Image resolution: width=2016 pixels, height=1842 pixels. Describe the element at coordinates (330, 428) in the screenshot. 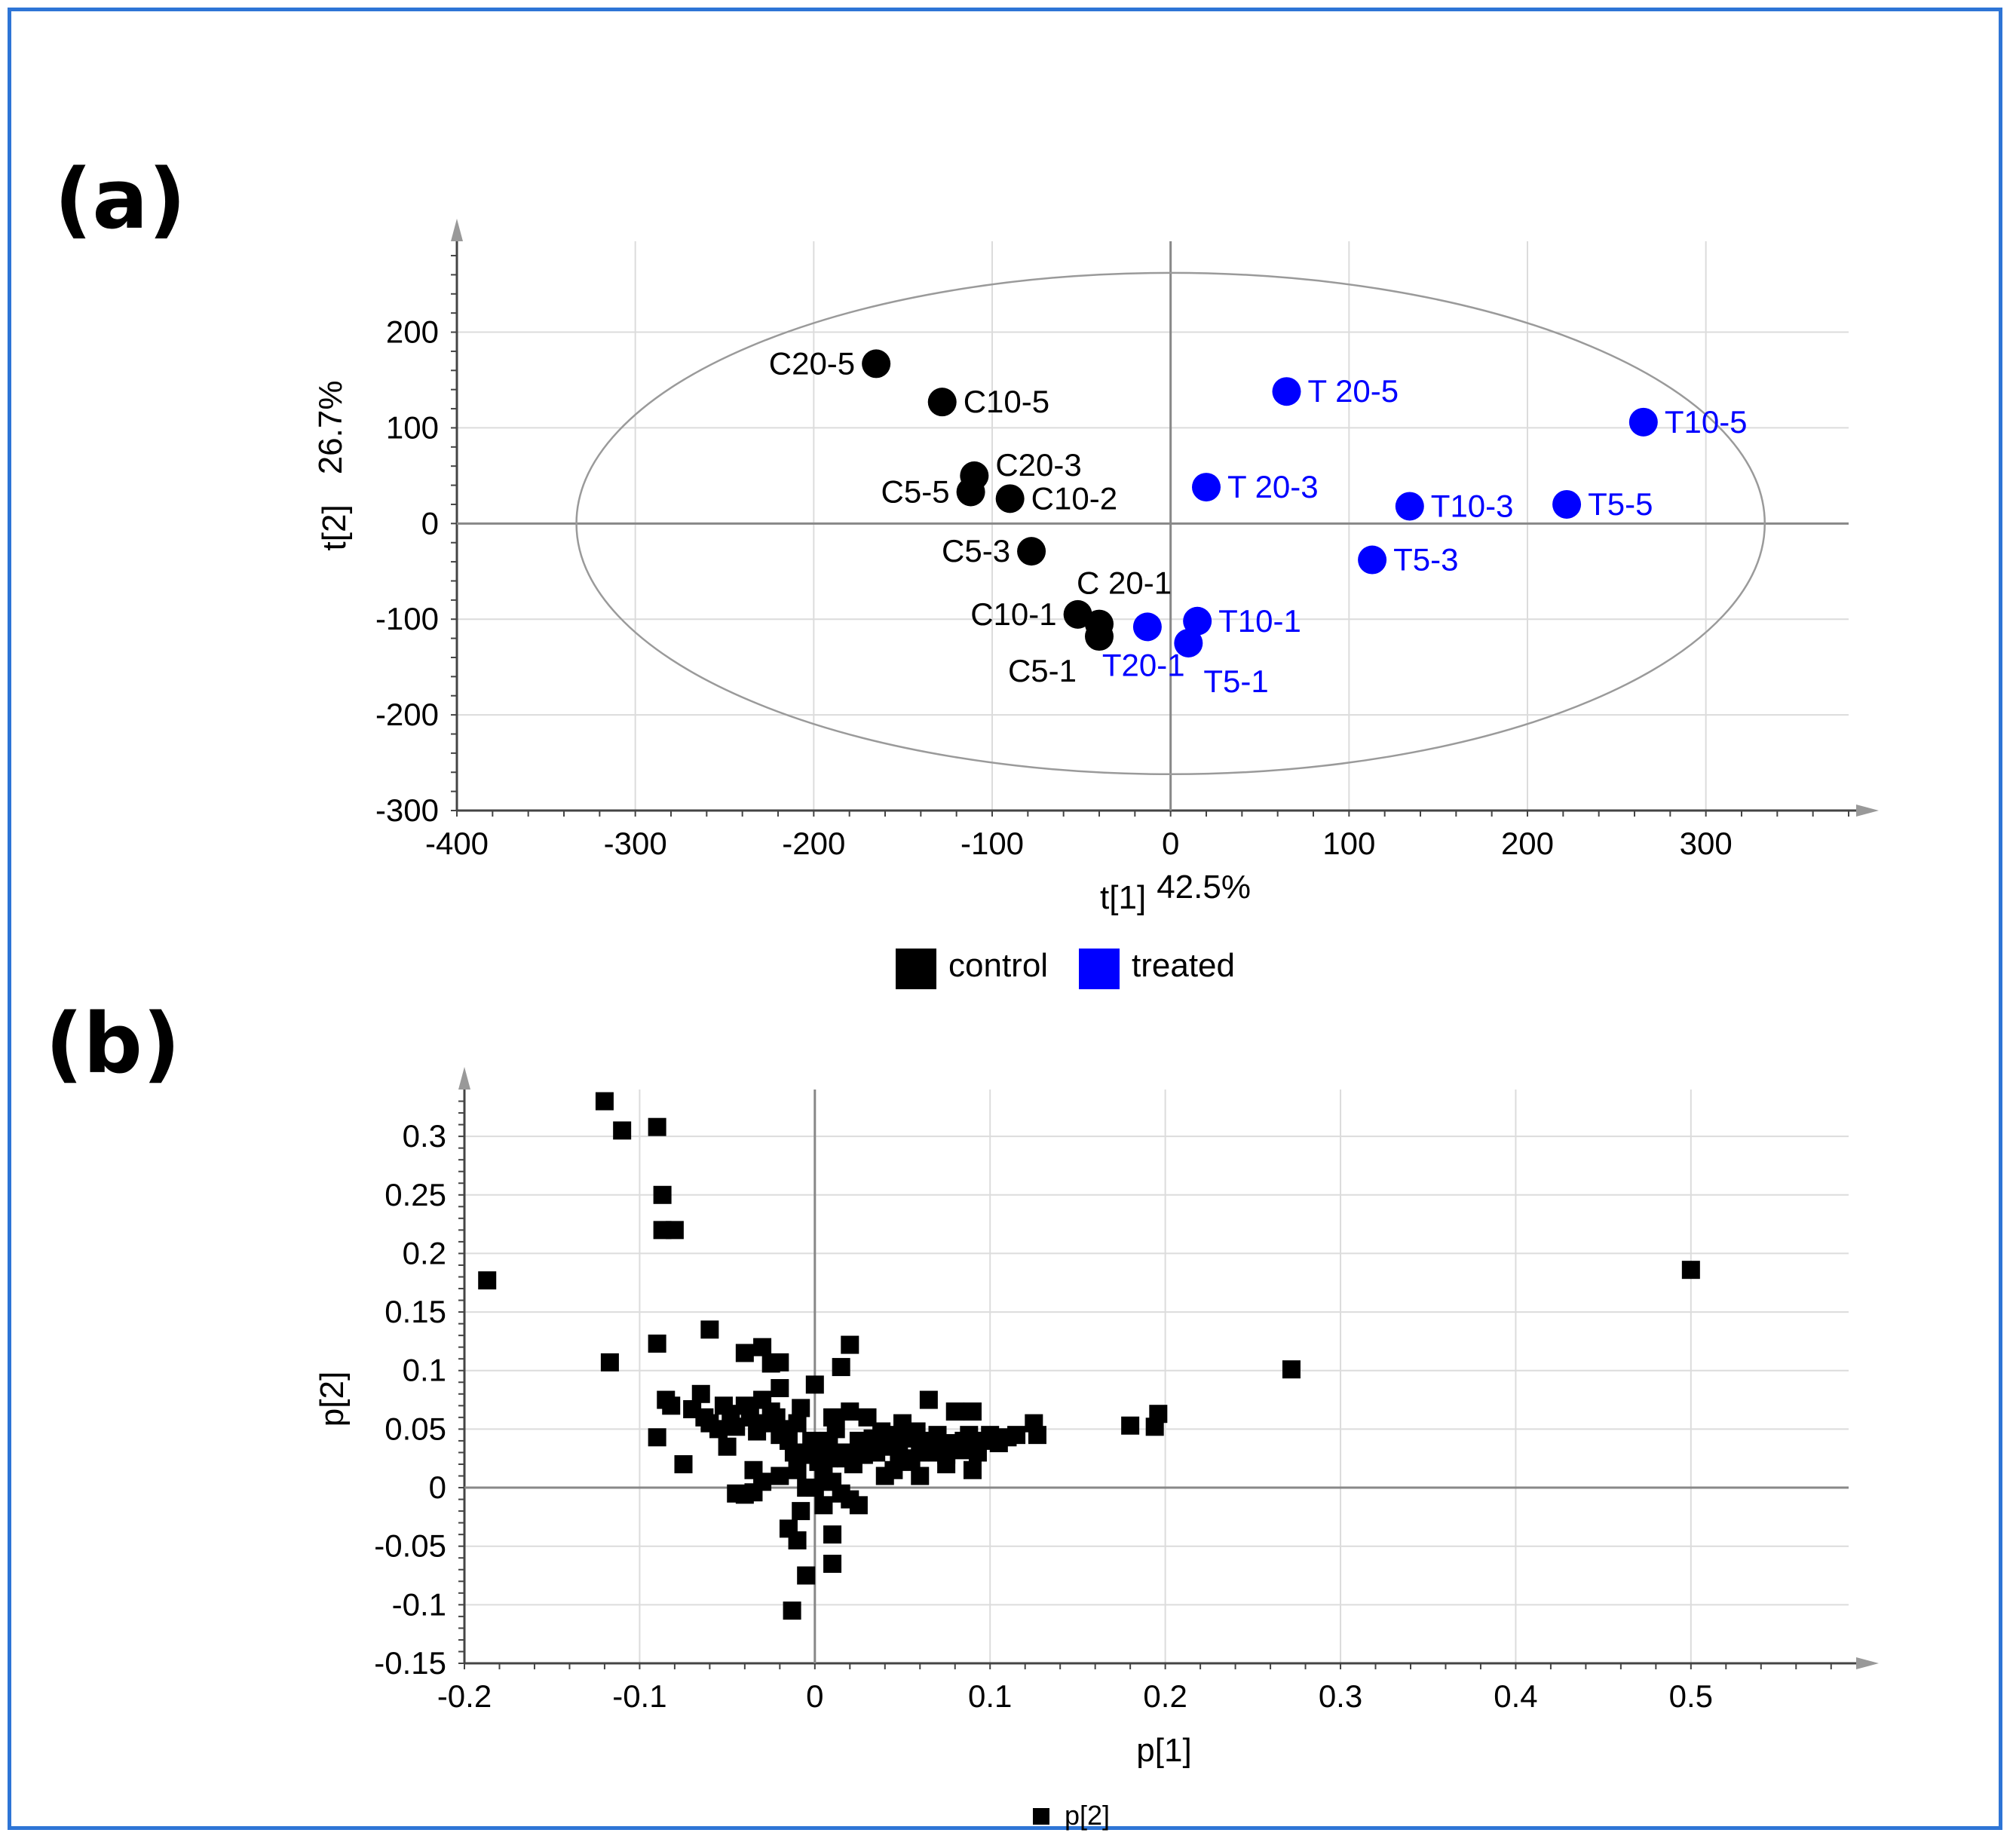

I see `y-axis-title-percent: 26.7%` at that location.